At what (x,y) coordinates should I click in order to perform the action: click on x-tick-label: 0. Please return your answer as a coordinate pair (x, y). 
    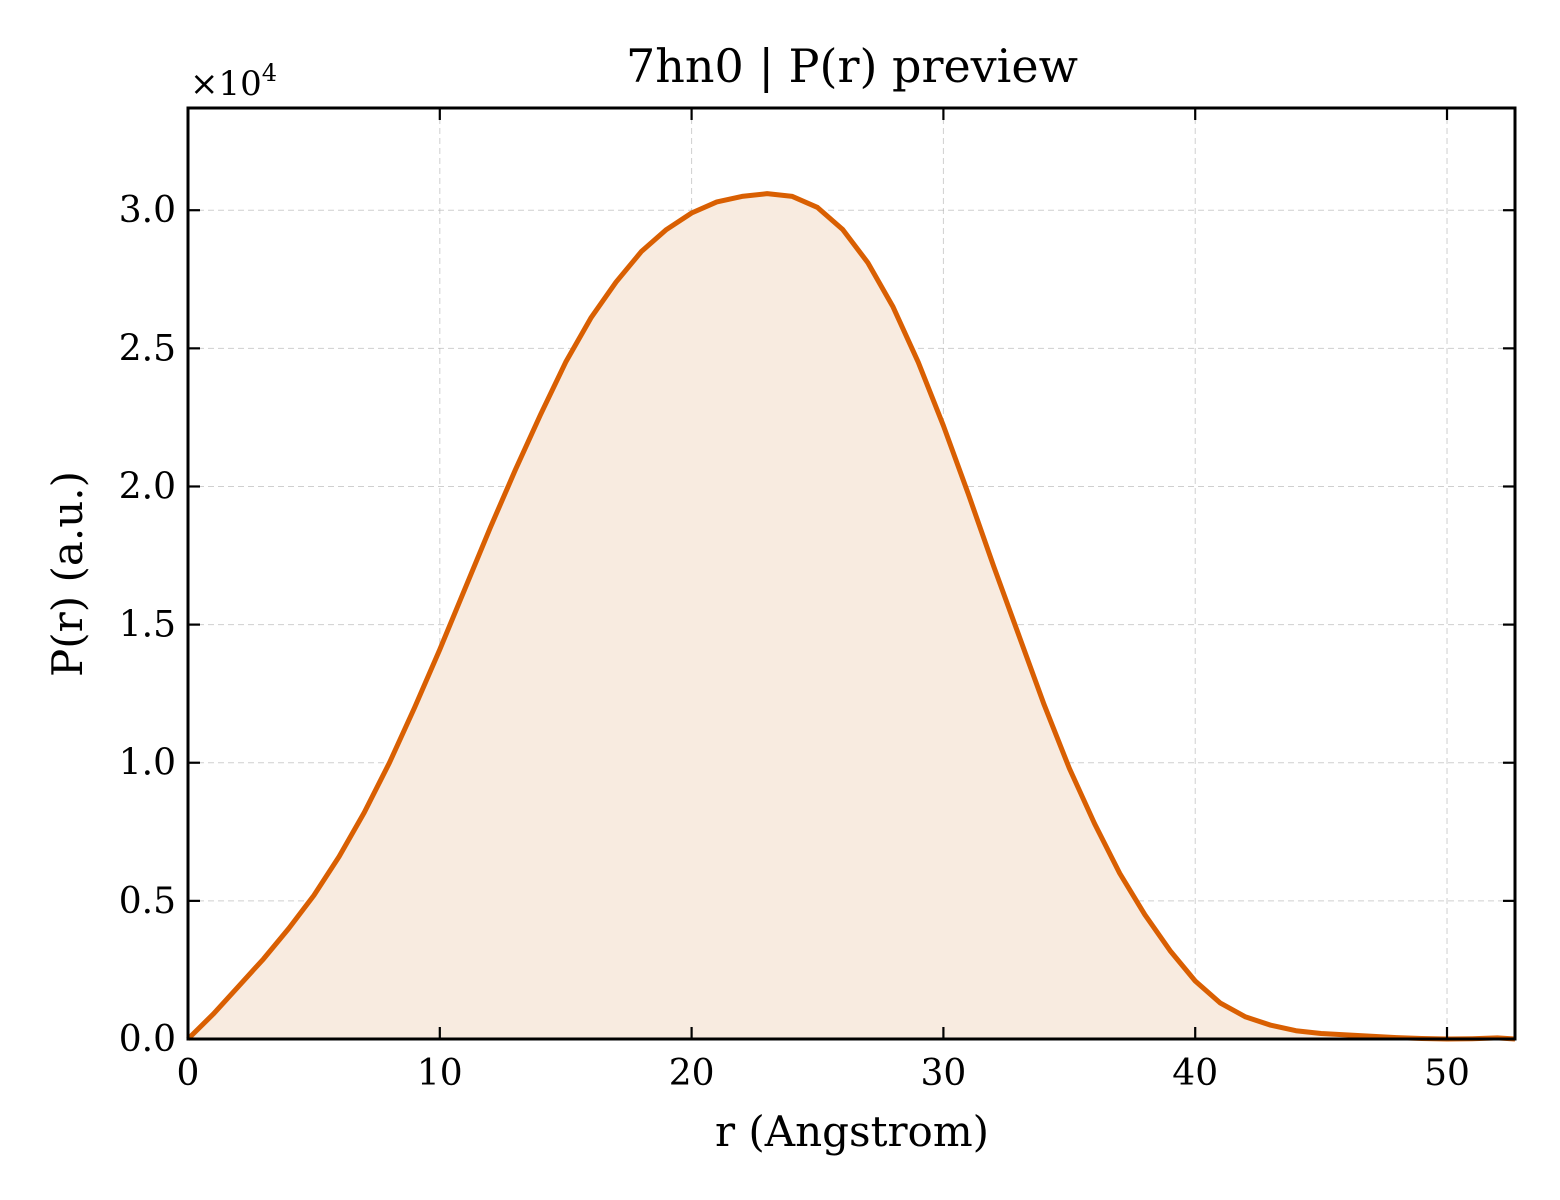
    Looking at the image, I should click on (188, 1073).